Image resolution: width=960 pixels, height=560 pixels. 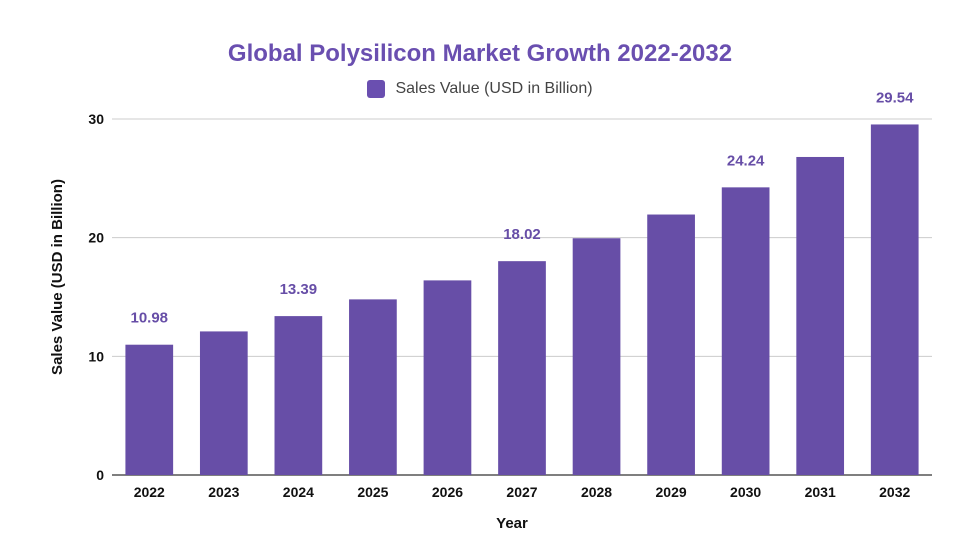 I want to click on legend: Sales Value (USD in Billion), so click(x=480, y=89).